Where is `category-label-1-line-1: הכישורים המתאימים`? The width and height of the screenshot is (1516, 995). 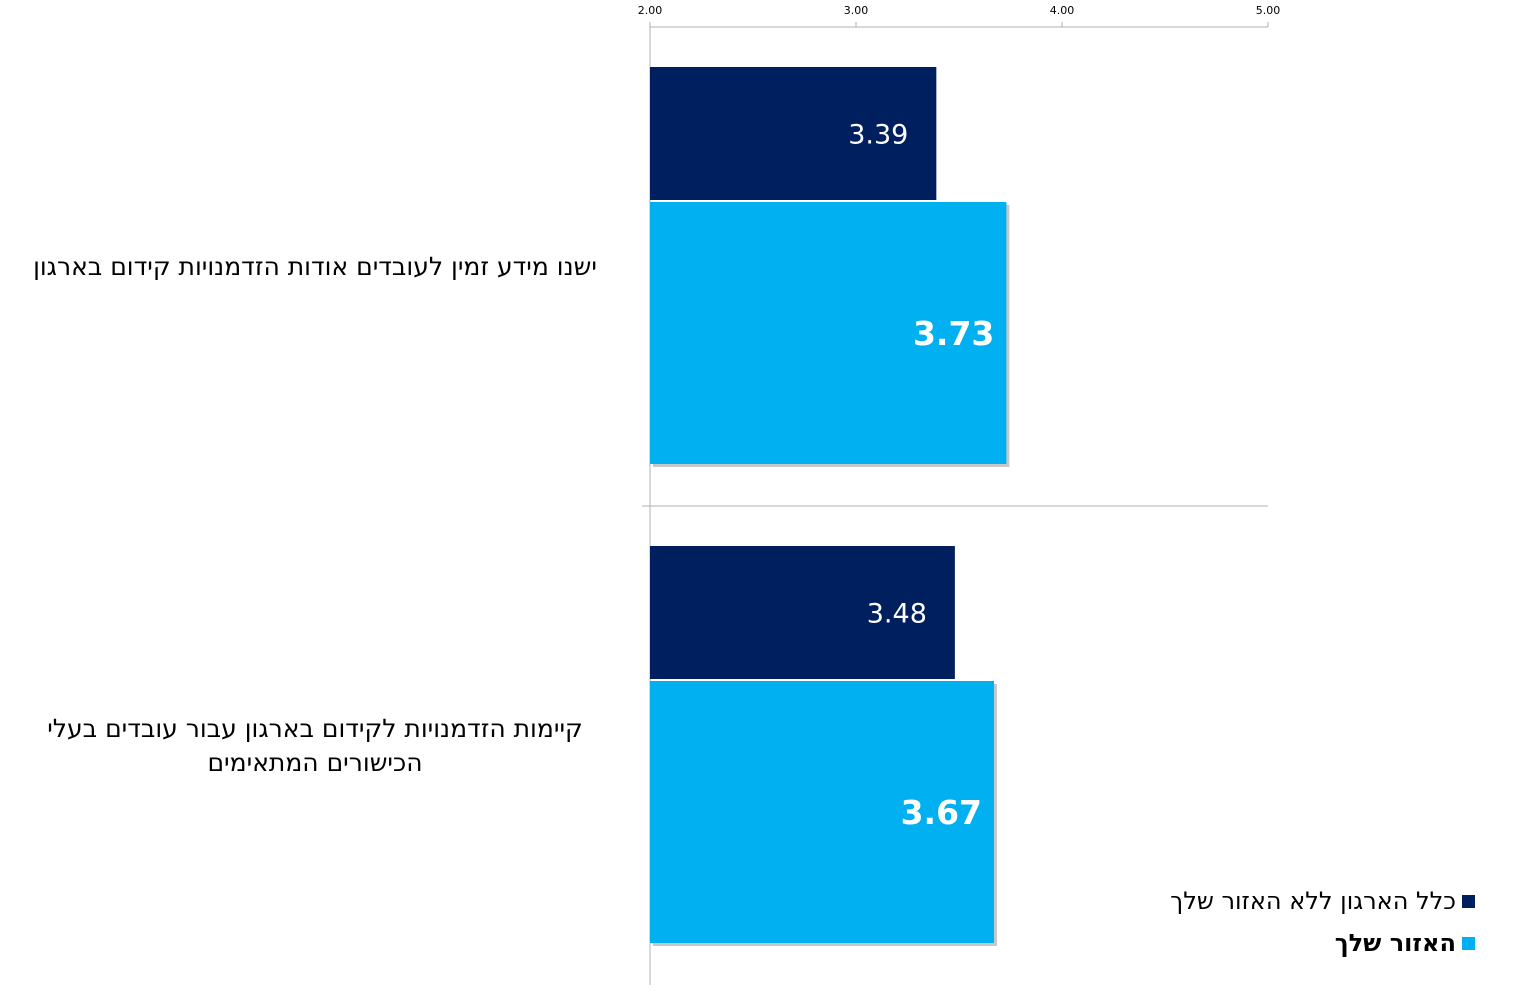 category-label-1-line-1: הכישורים המתאימים is located at coordinates (315, 762).